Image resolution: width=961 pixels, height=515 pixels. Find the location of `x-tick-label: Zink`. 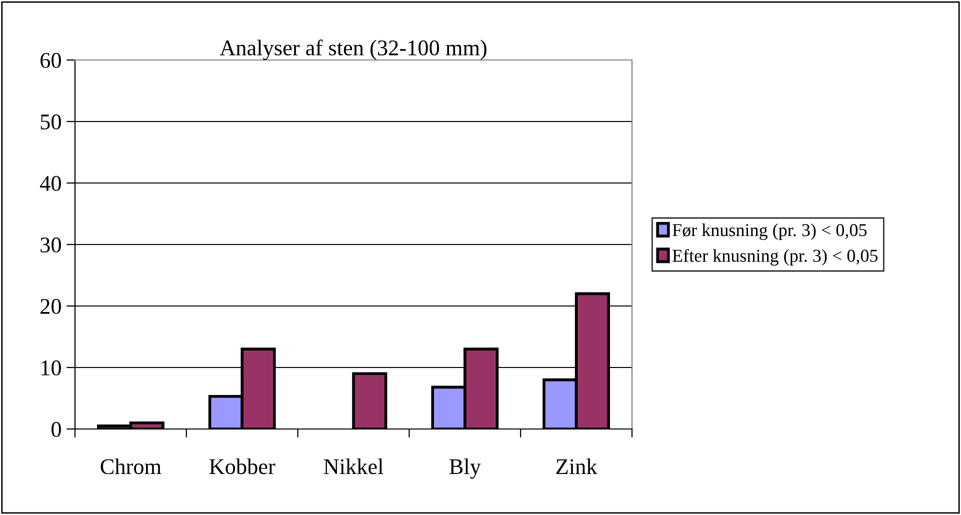

x-tick-label: Zink is located at coordinates (577, 466).